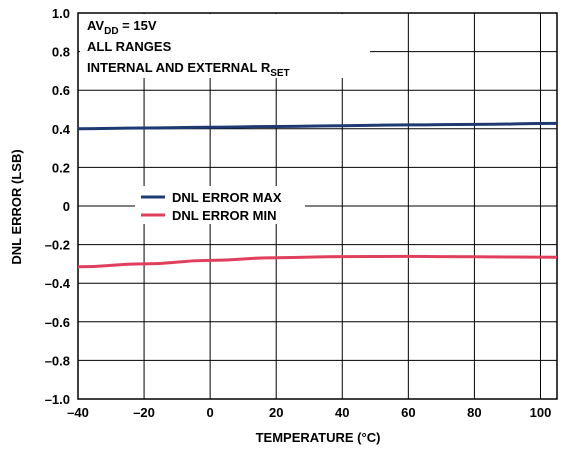 The image size is (566, 449). I want to click on y-tick-label: –0.2, so click(57, 245).